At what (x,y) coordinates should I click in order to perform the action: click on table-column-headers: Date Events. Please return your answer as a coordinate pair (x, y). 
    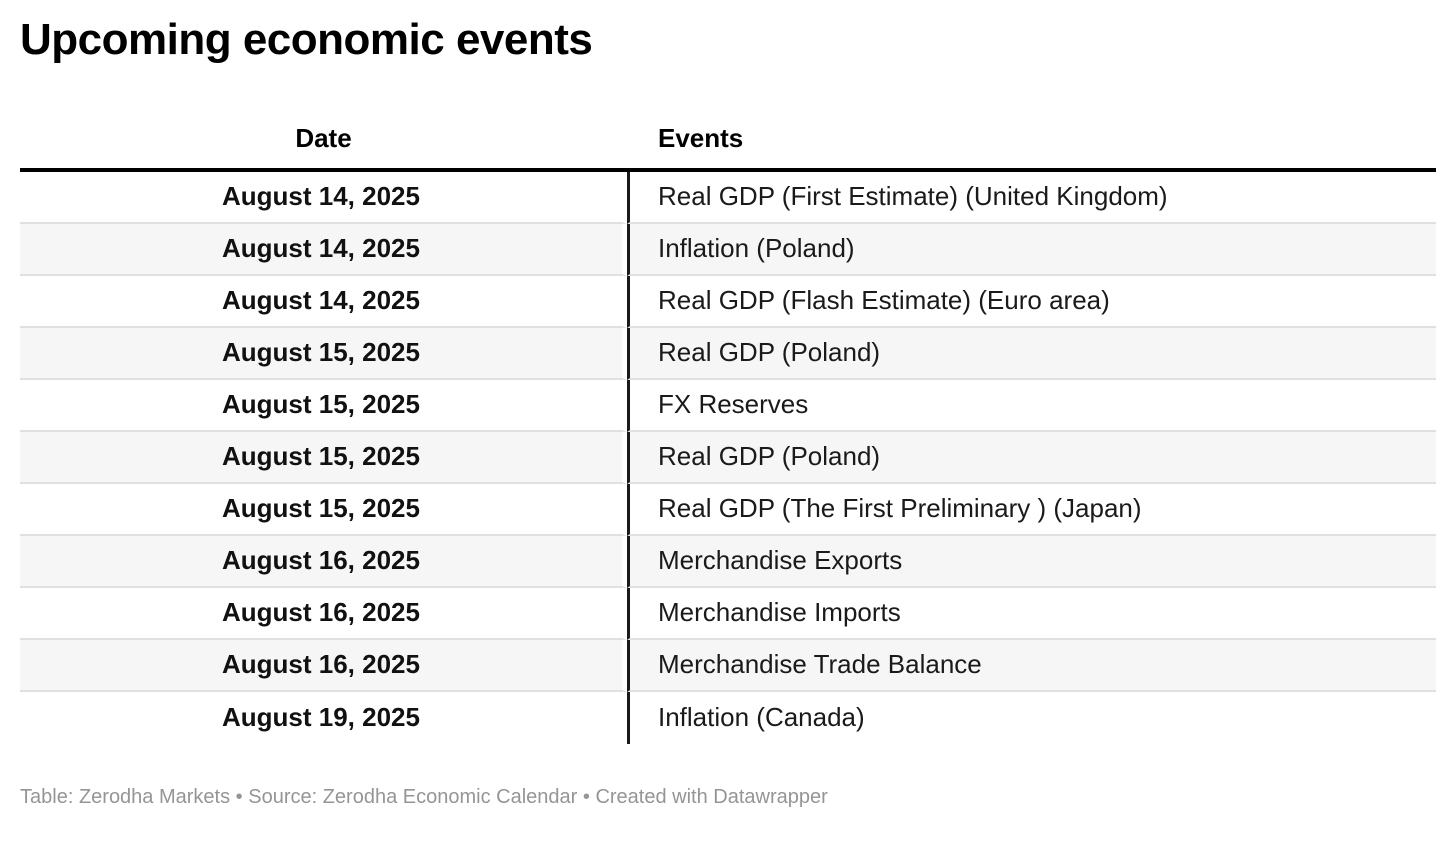
    Looking at the image, I should click on (728, 139).